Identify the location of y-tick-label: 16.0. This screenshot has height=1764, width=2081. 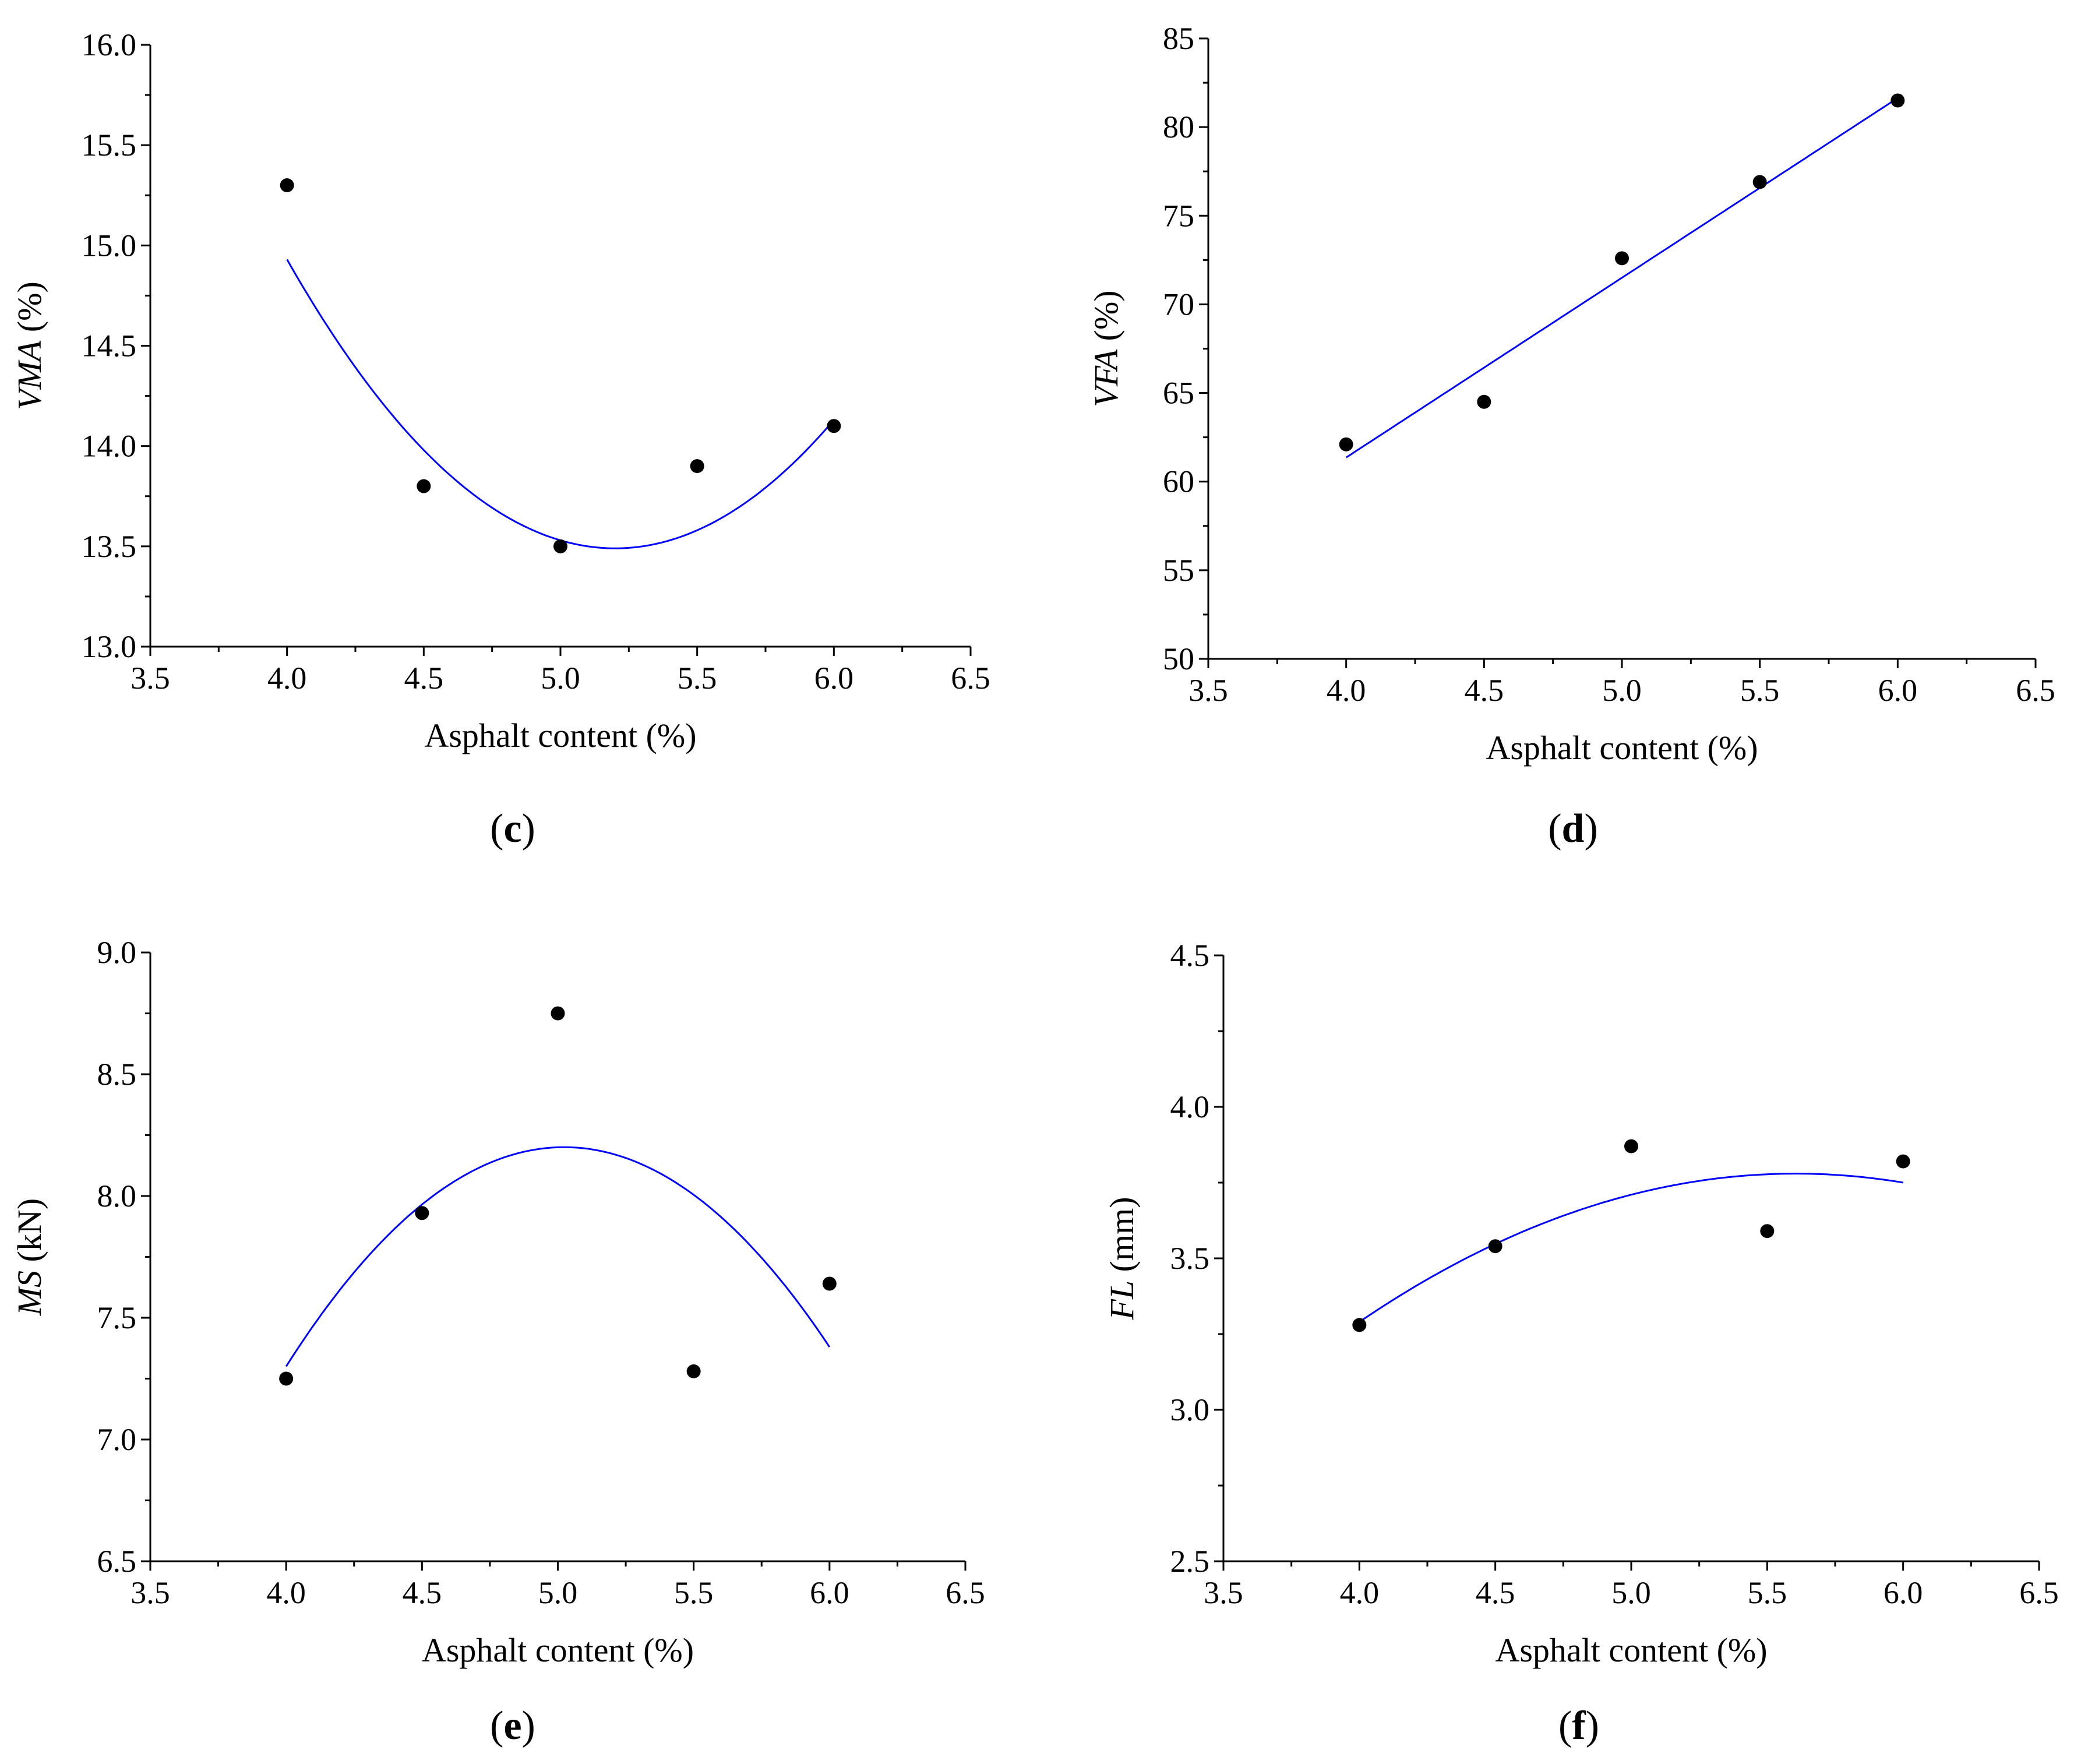
(110, 44).